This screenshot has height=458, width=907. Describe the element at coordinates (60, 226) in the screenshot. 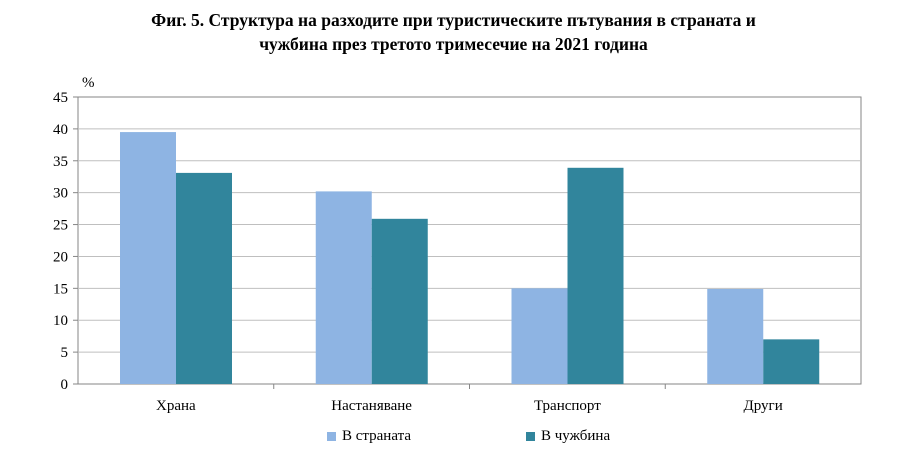

I see `y-tick-label: 25` at that location.